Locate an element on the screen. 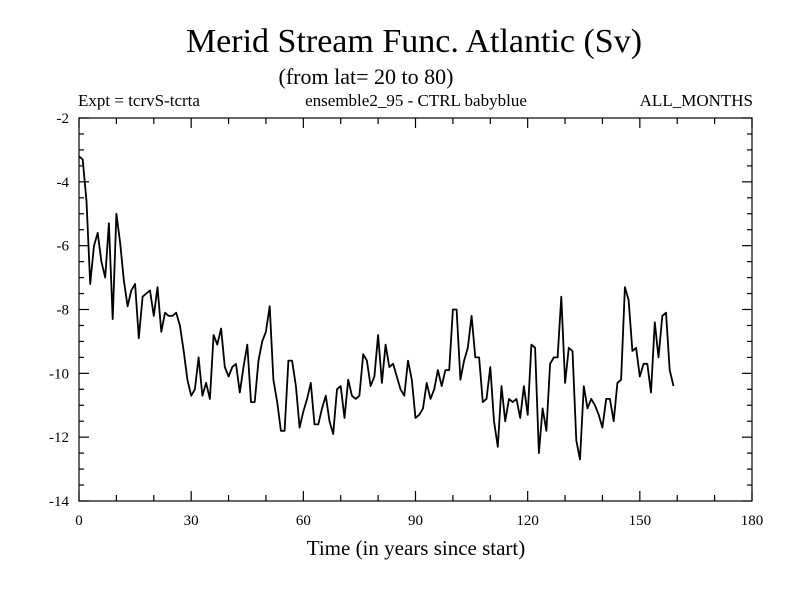  chart-title: Merid Stream Func. Atlantic (Sv) is located at coordinates (414, 41).